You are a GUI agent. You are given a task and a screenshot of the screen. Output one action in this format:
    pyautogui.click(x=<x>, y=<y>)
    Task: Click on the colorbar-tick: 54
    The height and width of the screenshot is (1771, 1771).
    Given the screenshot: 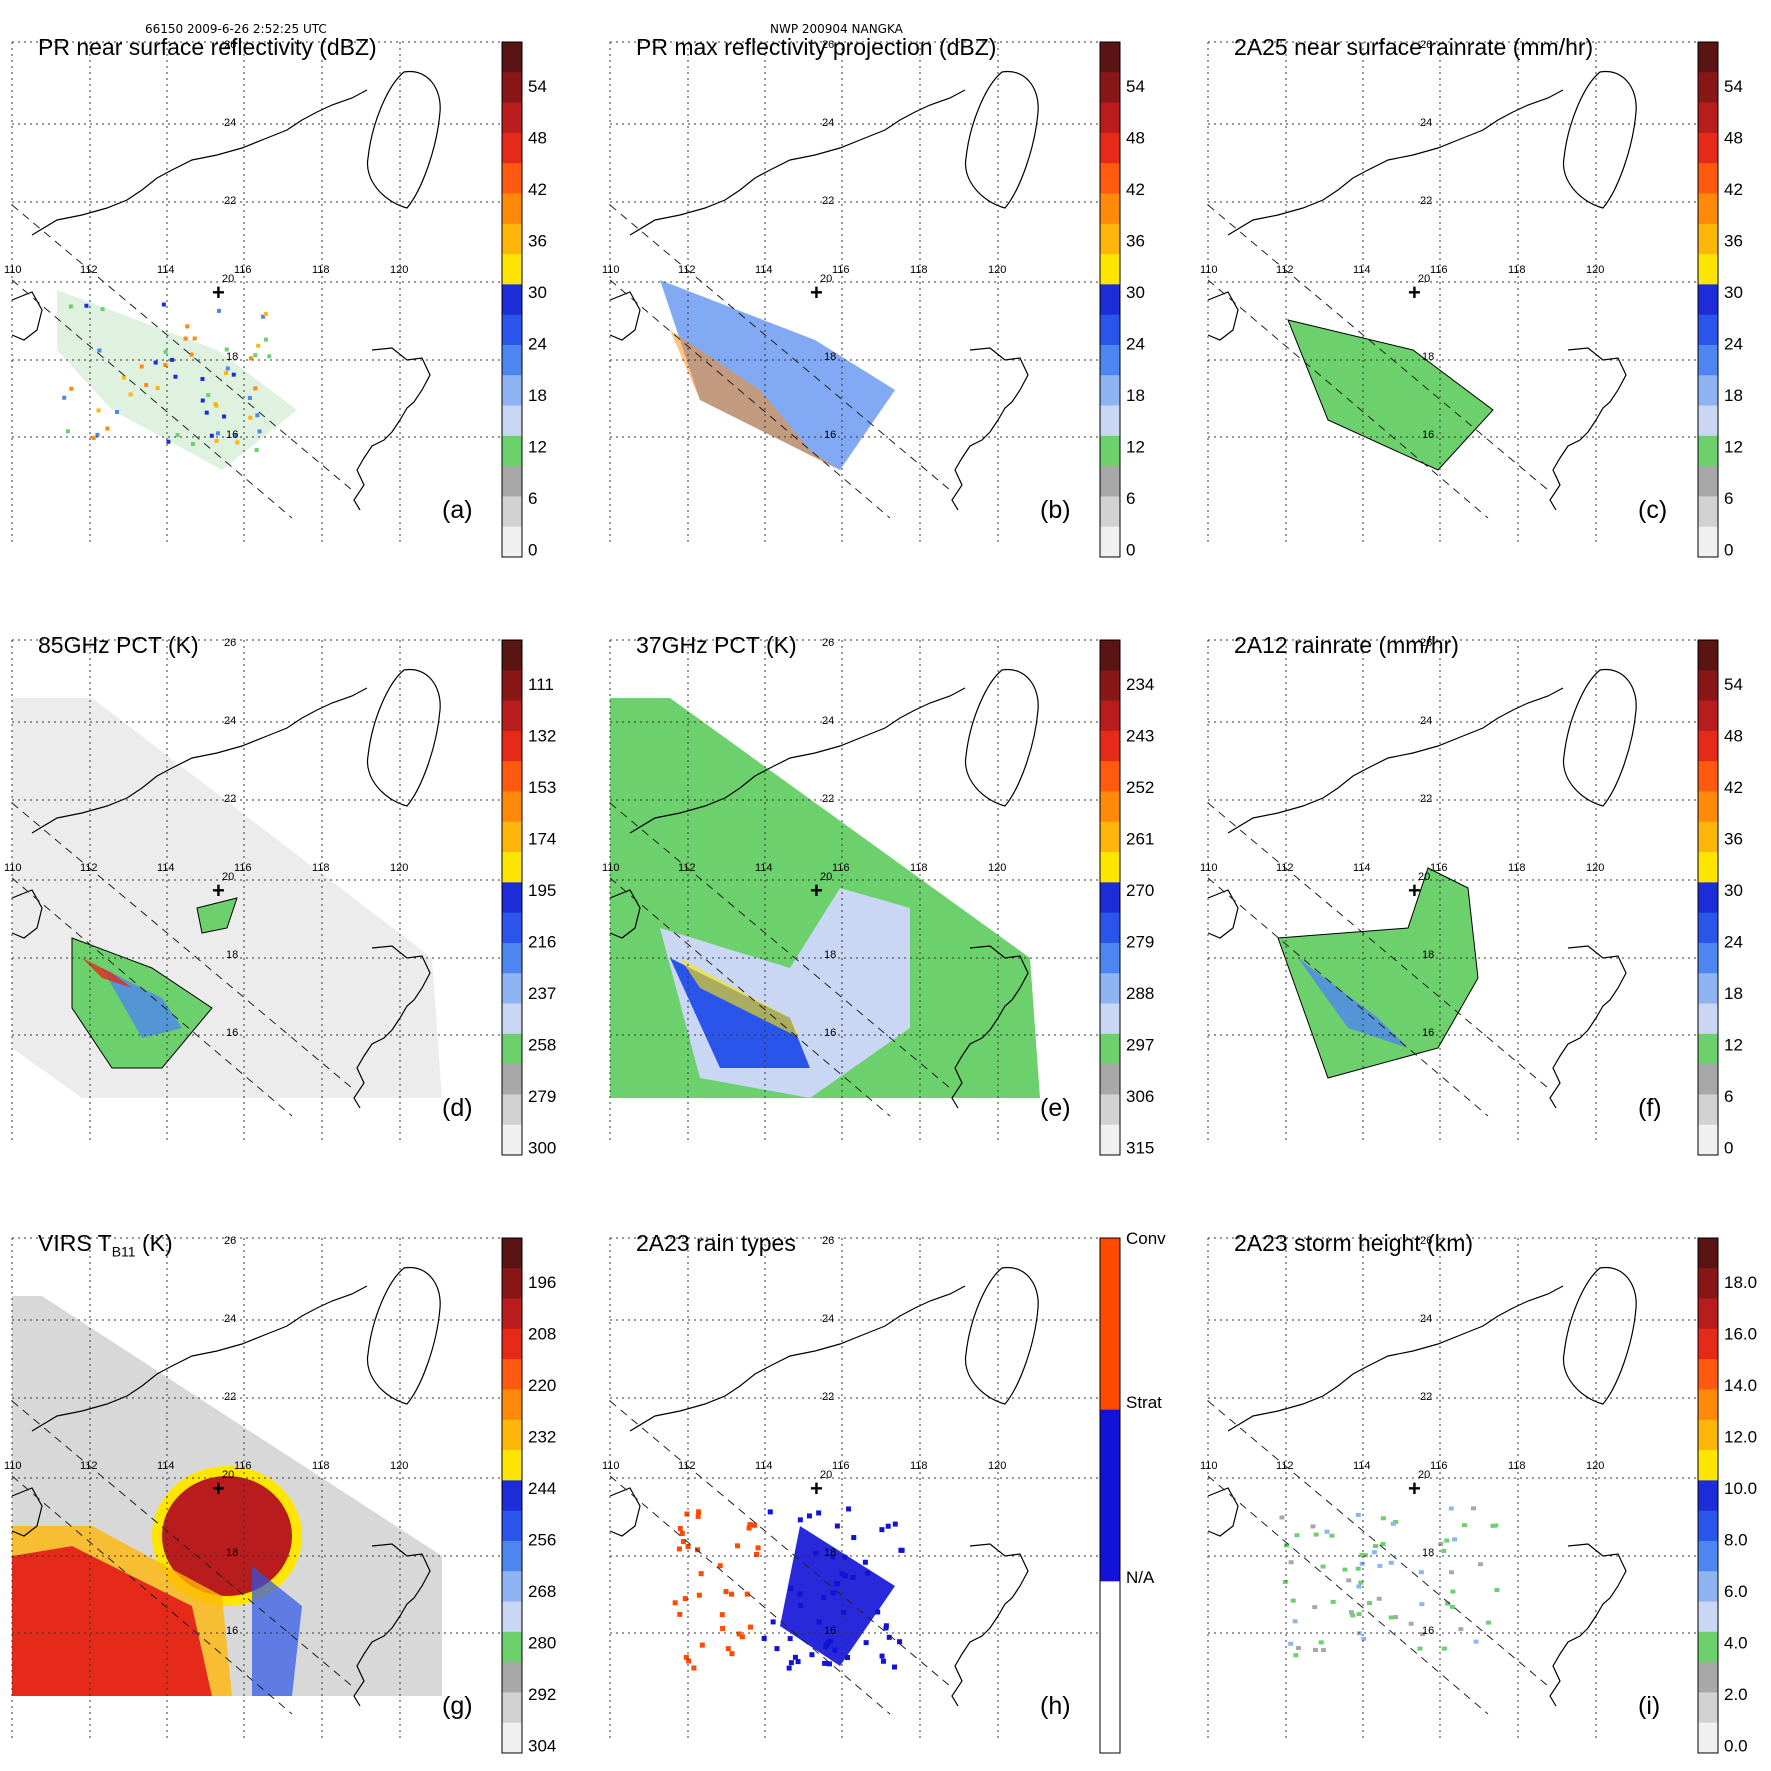 What is the action you would take?
    pyautogui.click(x=1135, y=86)
    